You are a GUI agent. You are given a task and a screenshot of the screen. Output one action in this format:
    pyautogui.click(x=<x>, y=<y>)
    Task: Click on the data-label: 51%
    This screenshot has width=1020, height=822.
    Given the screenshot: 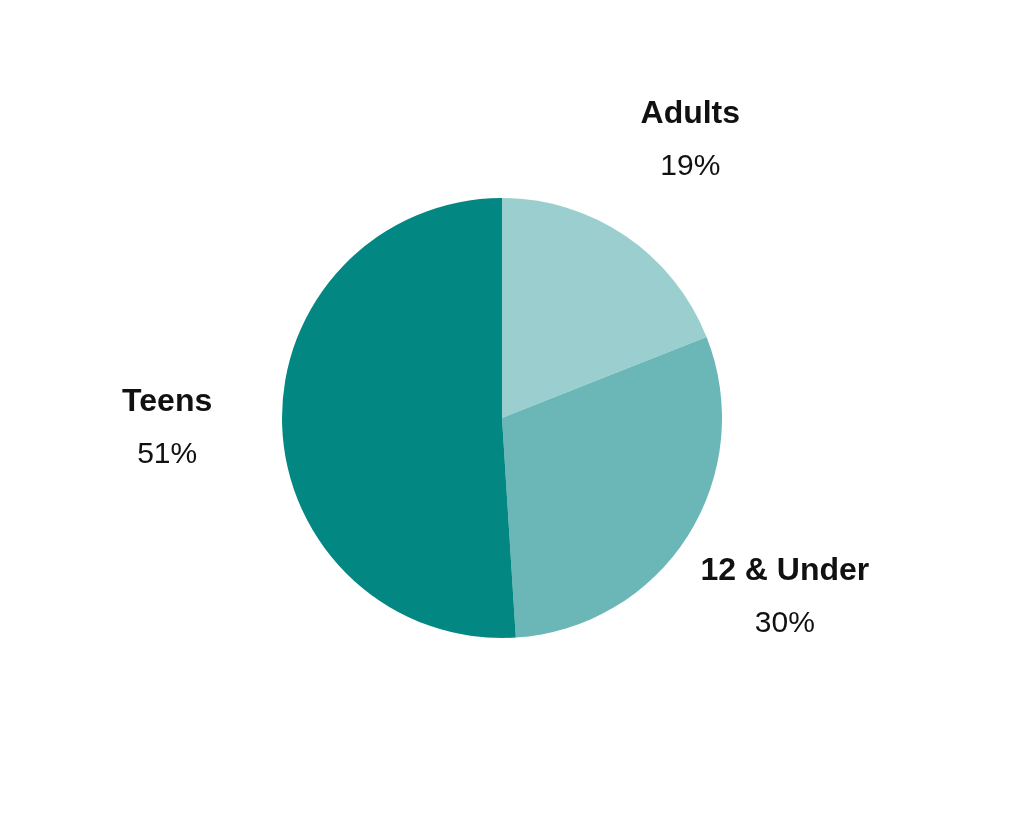 What is the action you would take?
    pyautogui.click(x=167, y=452)
    